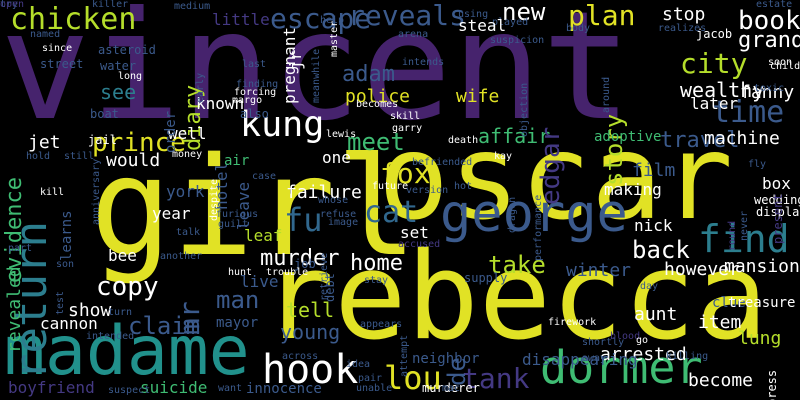  I want to click on word-mayor: mayor, so click(237, 323).